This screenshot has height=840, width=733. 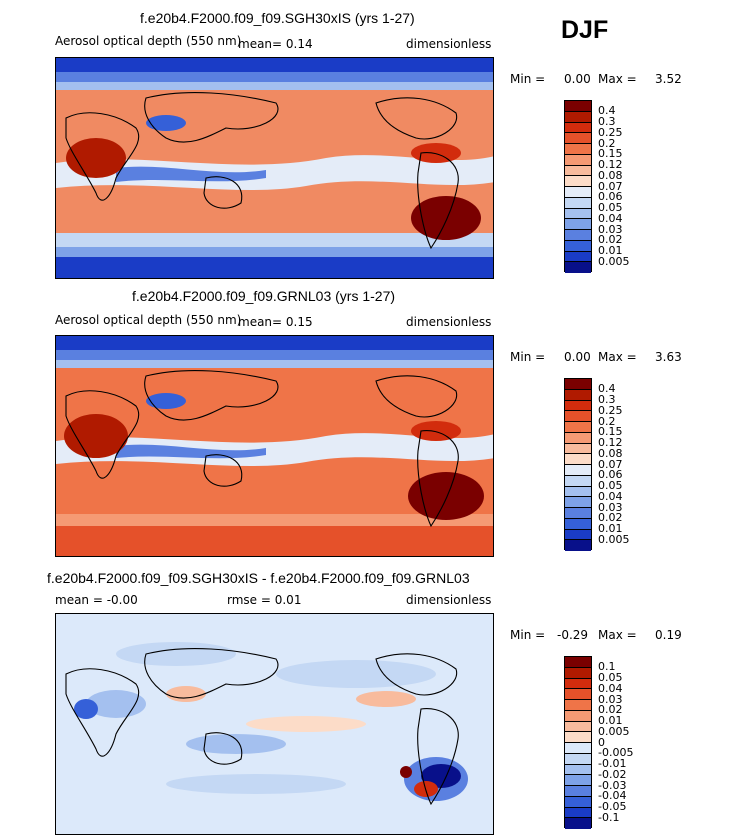 What do you see at coordinates (262, 171) in the screenshot?
I see `panel-1-coastlines` at bounding box center [262, 171].